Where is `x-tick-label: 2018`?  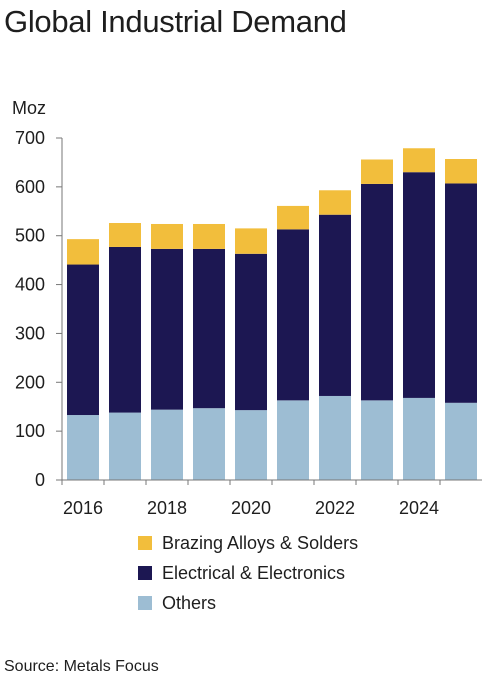 x-tick-label: 2018 is located at coordinates (167, 508).